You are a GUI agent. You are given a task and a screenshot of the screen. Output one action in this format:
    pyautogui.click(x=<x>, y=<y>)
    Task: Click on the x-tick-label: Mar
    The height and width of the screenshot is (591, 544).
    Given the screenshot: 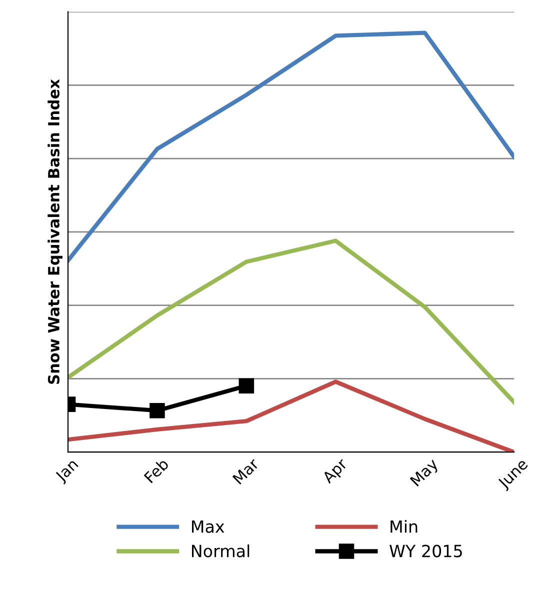 What is the action you would take?
    pyautogui.click(x=246, y=471)
    